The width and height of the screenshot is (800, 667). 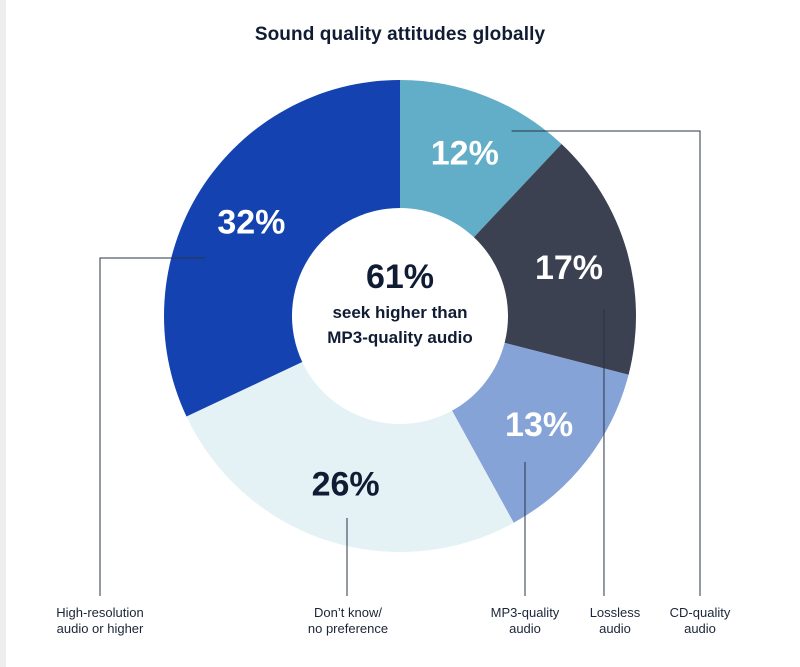 I want to click on slice-hires, so click(x=281, y=248).